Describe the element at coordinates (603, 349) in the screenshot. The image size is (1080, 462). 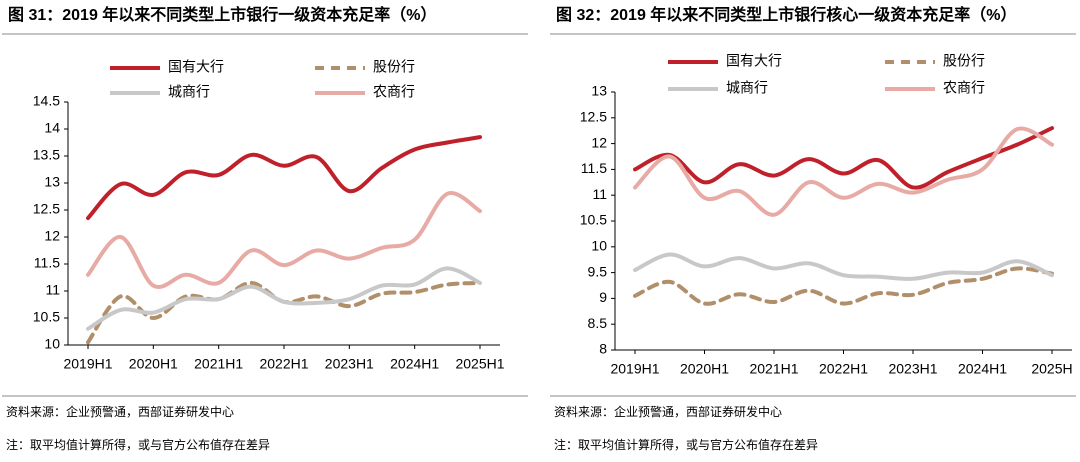
I see `y-tick-label: 8` at that location.